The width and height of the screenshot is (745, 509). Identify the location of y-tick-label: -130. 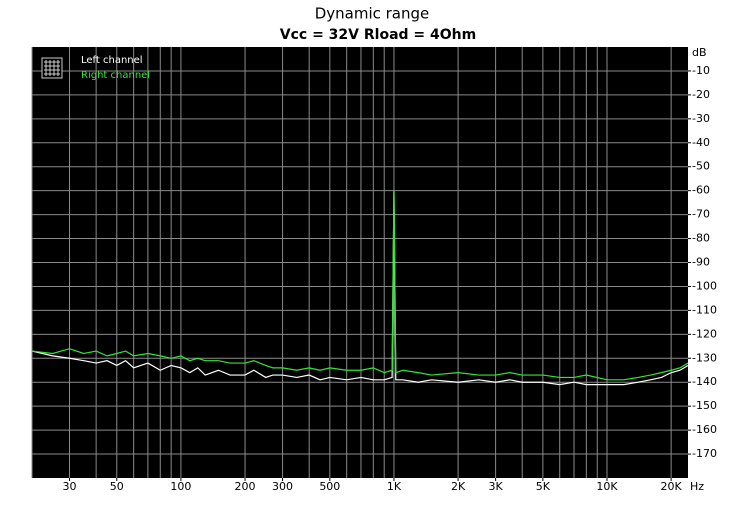
(704, 357).